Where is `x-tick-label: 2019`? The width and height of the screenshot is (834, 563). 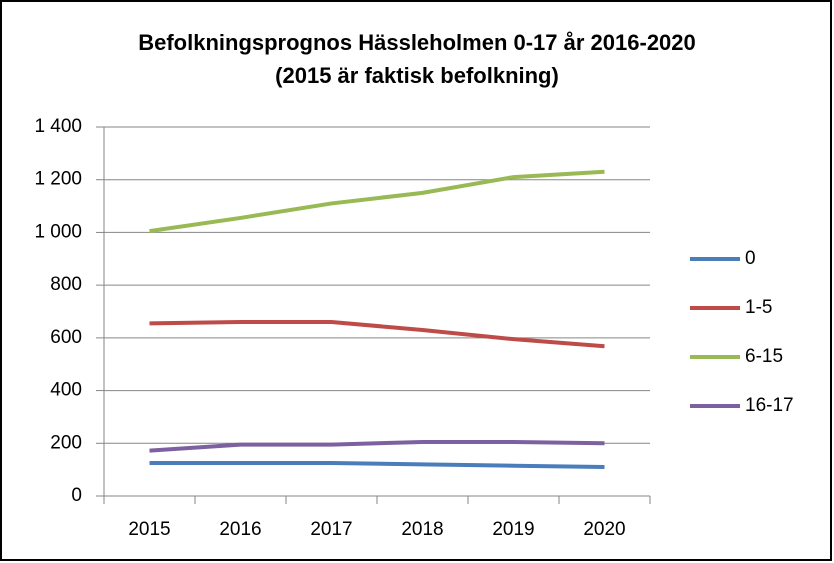
x-tick-label: 2019 is located at coordinates (513, 529).